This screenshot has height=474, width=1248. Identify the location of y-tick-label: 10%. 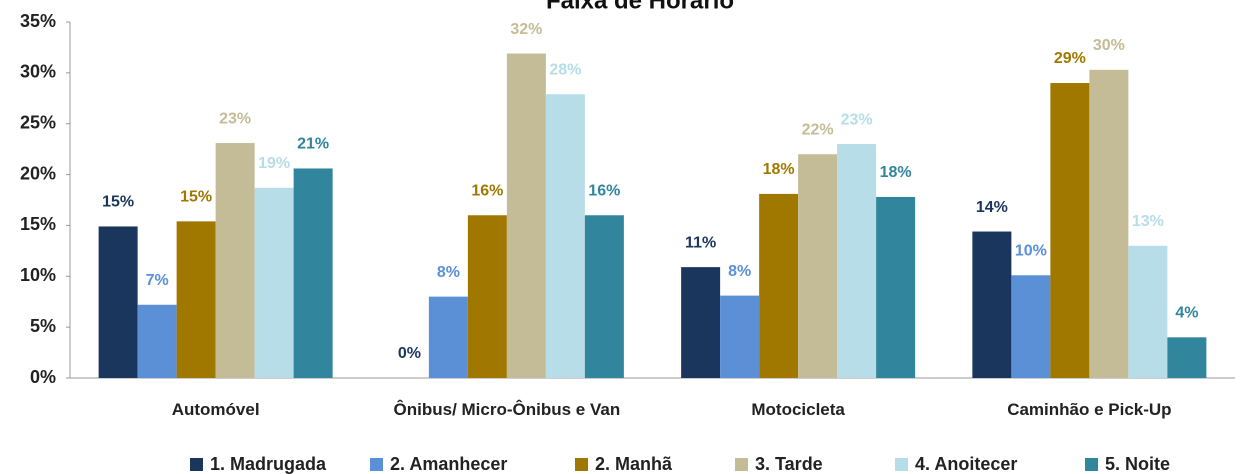
(38, 275).